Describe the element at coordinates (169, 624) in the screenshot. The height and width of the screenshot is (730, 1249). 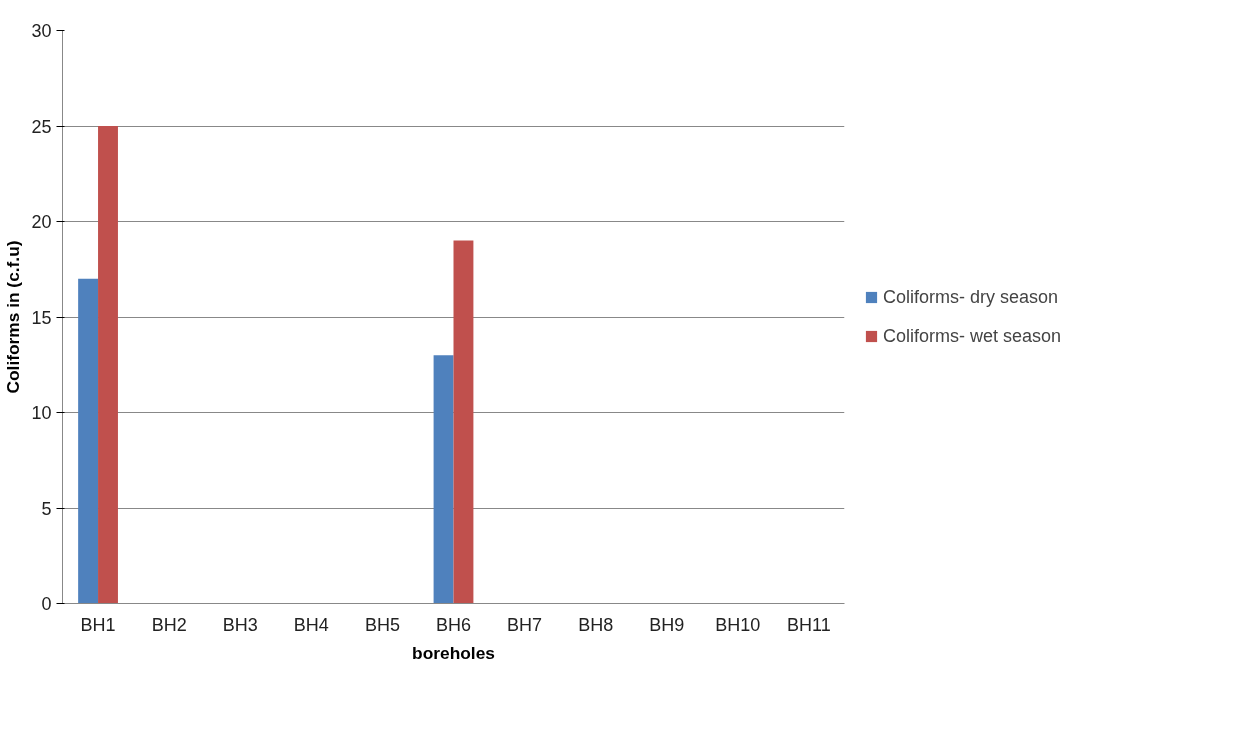
I see `x-tick-label: BH2` at that location.